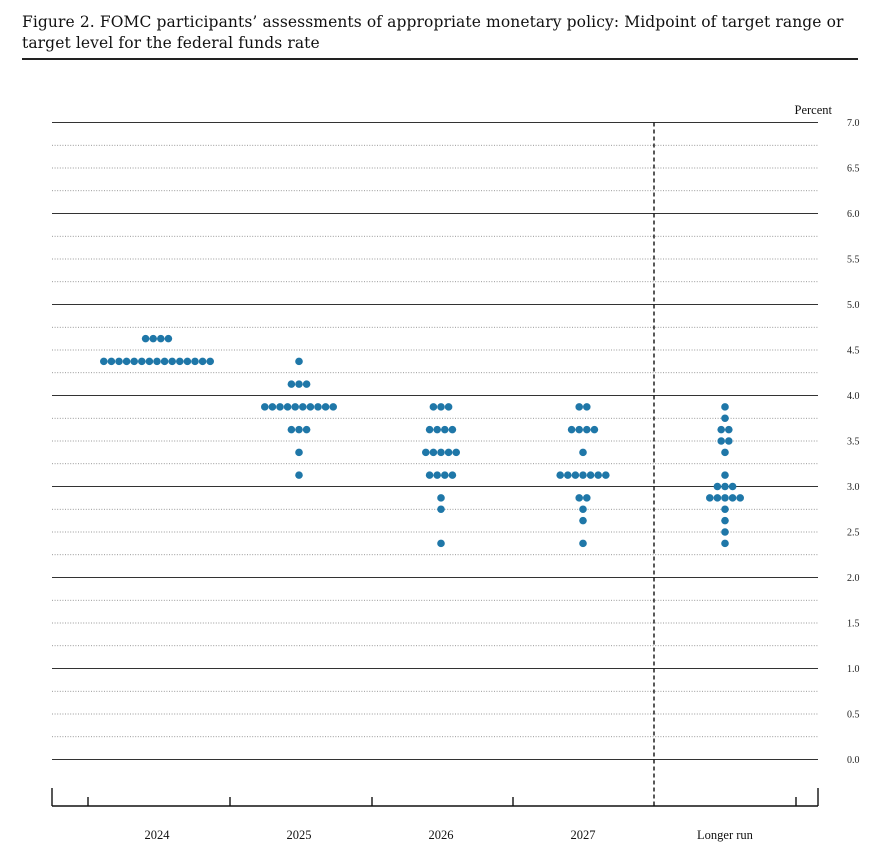 Image resolution: width=887 pixels, height=858 pixels. I want to click on x-axis, so click(435, 797).